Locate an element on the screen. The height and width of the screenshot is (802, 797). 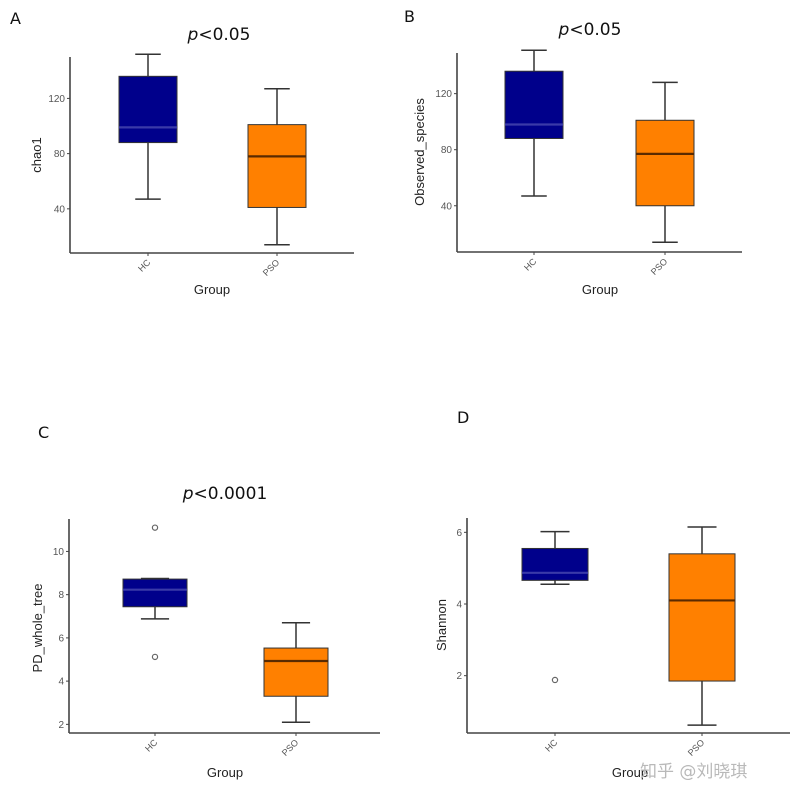
y-axis-title: Shannon is located at coordinates (441, 625).